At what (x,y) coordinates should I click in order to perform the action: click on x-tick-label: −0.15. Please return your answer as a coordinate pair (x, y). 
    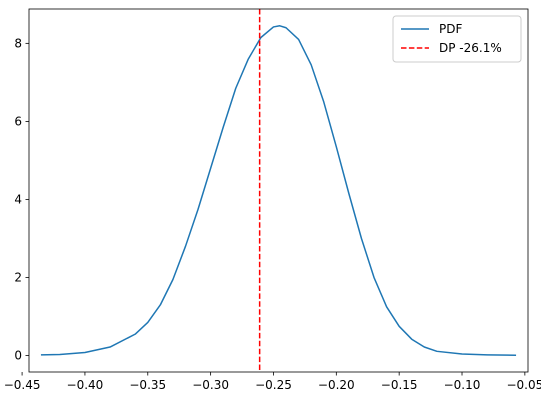
    Looking at the image, I should click on (399, 385).